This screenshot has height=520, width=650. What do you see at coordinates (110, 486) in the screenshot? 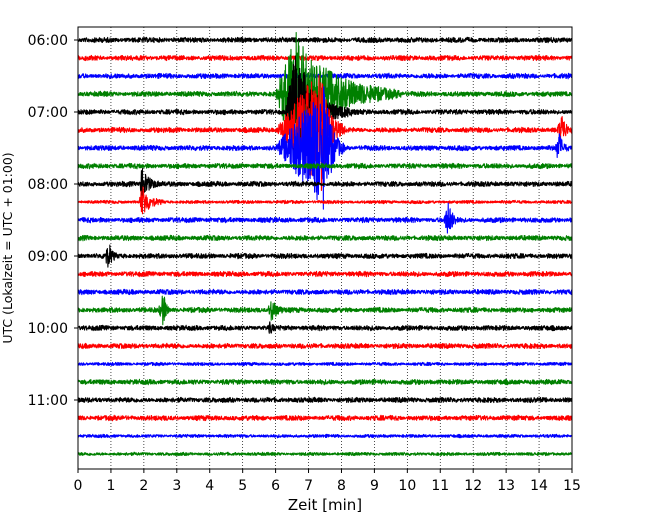
I see `x-tick-label: 1` at bounding box center [110, 486].